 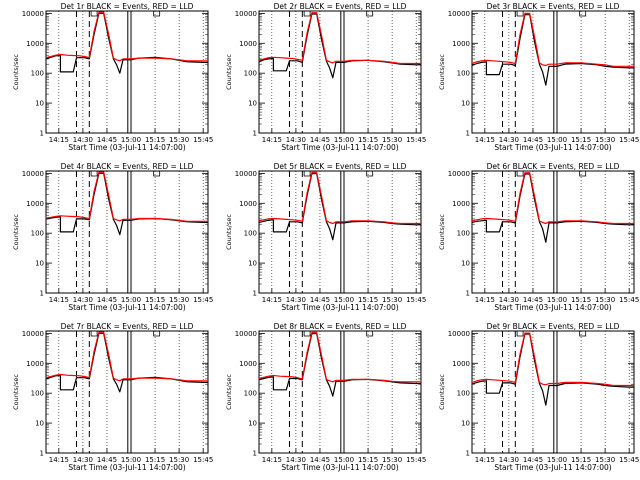 What do you see at coordinates (340, 326) in the screenshot?
I see `chart-title: Det 8r BLACK = Events, RED = LLD` at bounding box center [340, 326].